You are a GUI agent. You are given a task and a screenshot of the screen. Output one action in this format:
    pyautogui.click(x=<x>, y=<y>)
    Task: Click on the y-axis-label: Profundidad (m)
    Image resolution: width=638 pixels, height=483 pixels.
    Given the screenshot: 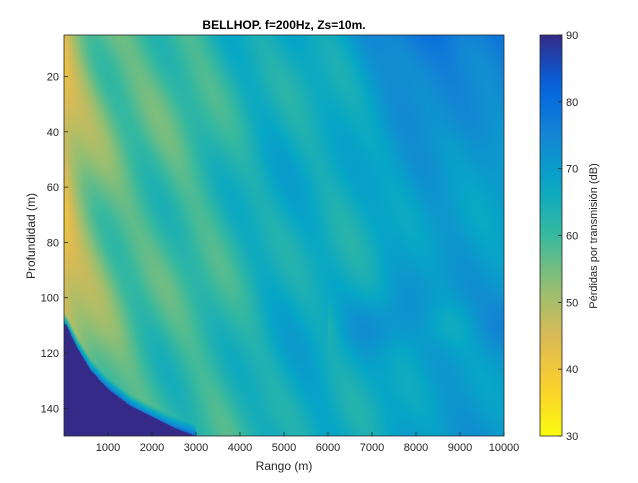 What is the action you would take?
    pyautogui.click(x=31, y=236)
    